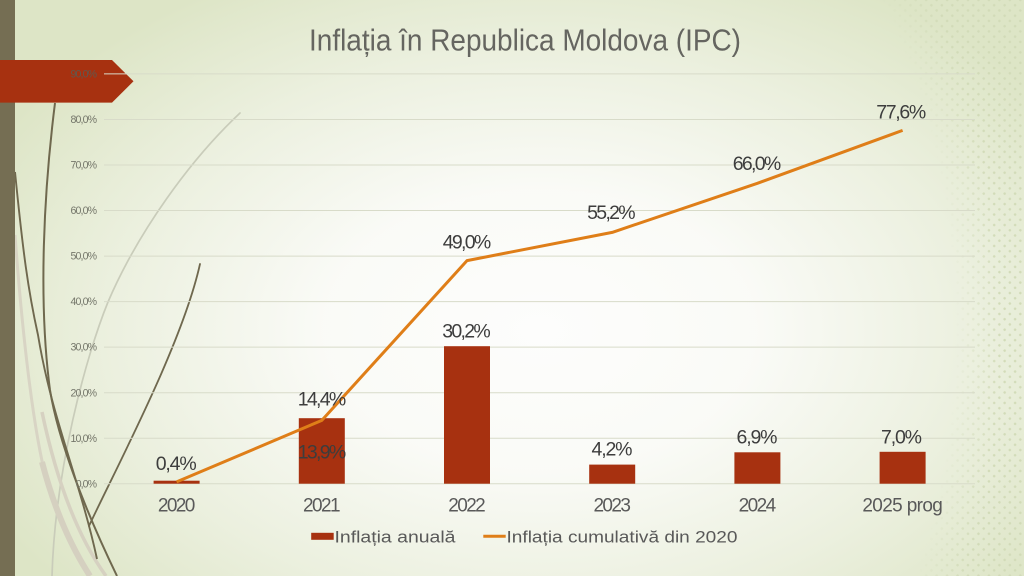  I want to click on svg-text: 70,0%, so click(84, 166).